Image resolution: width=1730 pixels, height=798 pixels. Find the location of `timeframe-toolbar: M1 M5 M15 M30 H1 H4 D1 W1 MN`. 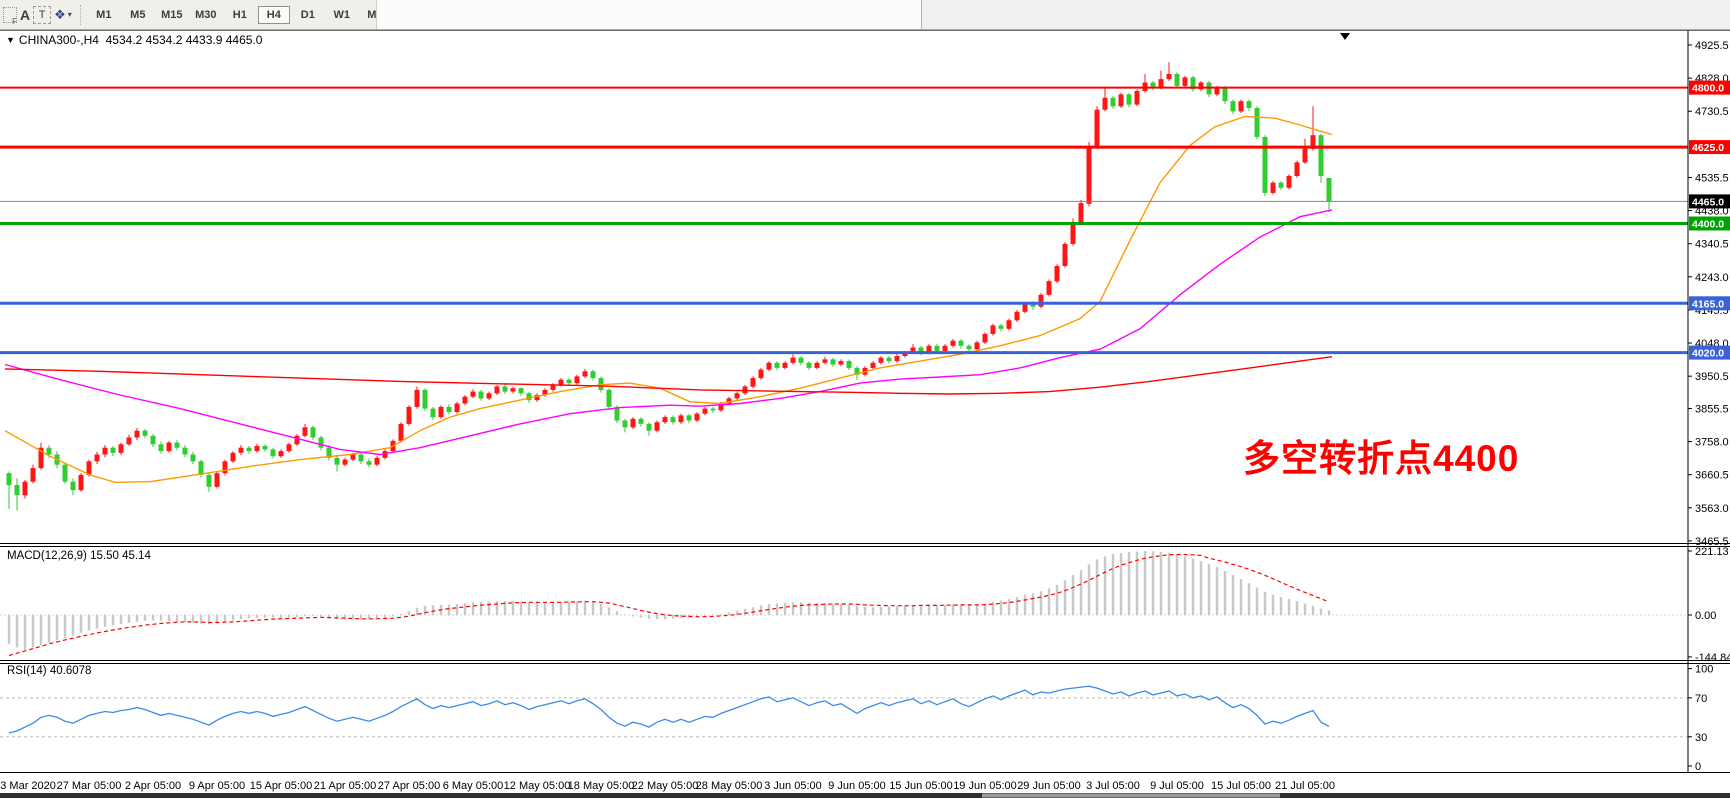

timeframe-toolbar: M1 M5 M15 M30 H1 H4 D1 W1 MN is located at coordinates (240, 14).